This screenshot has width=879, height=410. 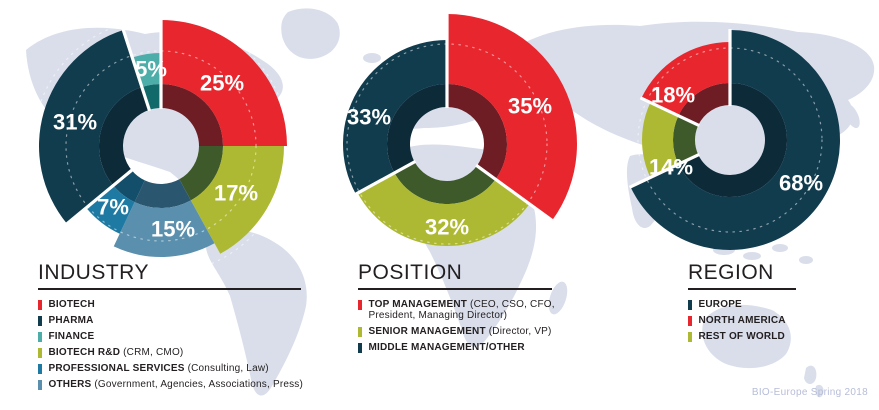 I want to click on segment-percent-label: 7%, so click(x=113, y=207).